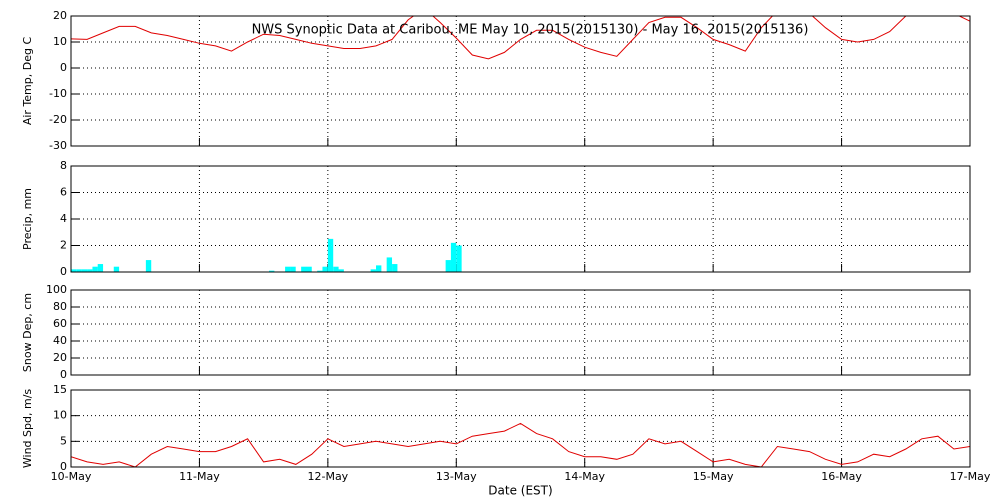 Image resolution: width=1000 pixels, height=500 pixels. What do you see at coordinates (60, 389) in the screenshot?
I see `y-tick-label: 15` at bounding box center [60, 389].